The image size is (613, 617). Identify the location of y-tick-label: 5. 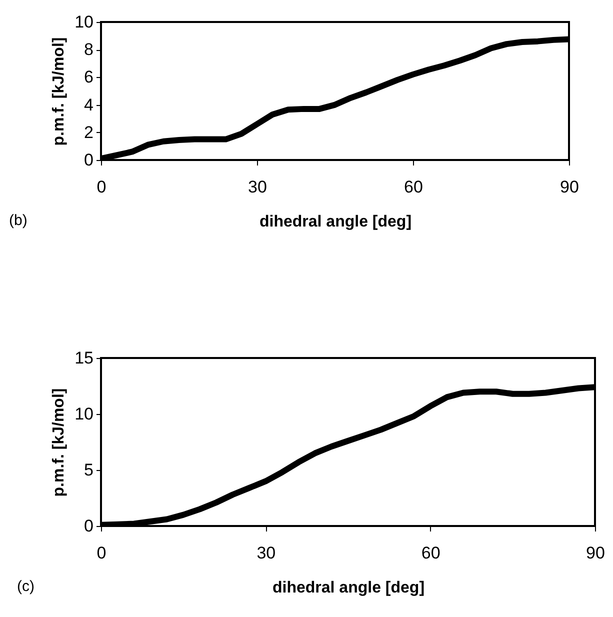
(89, 470).